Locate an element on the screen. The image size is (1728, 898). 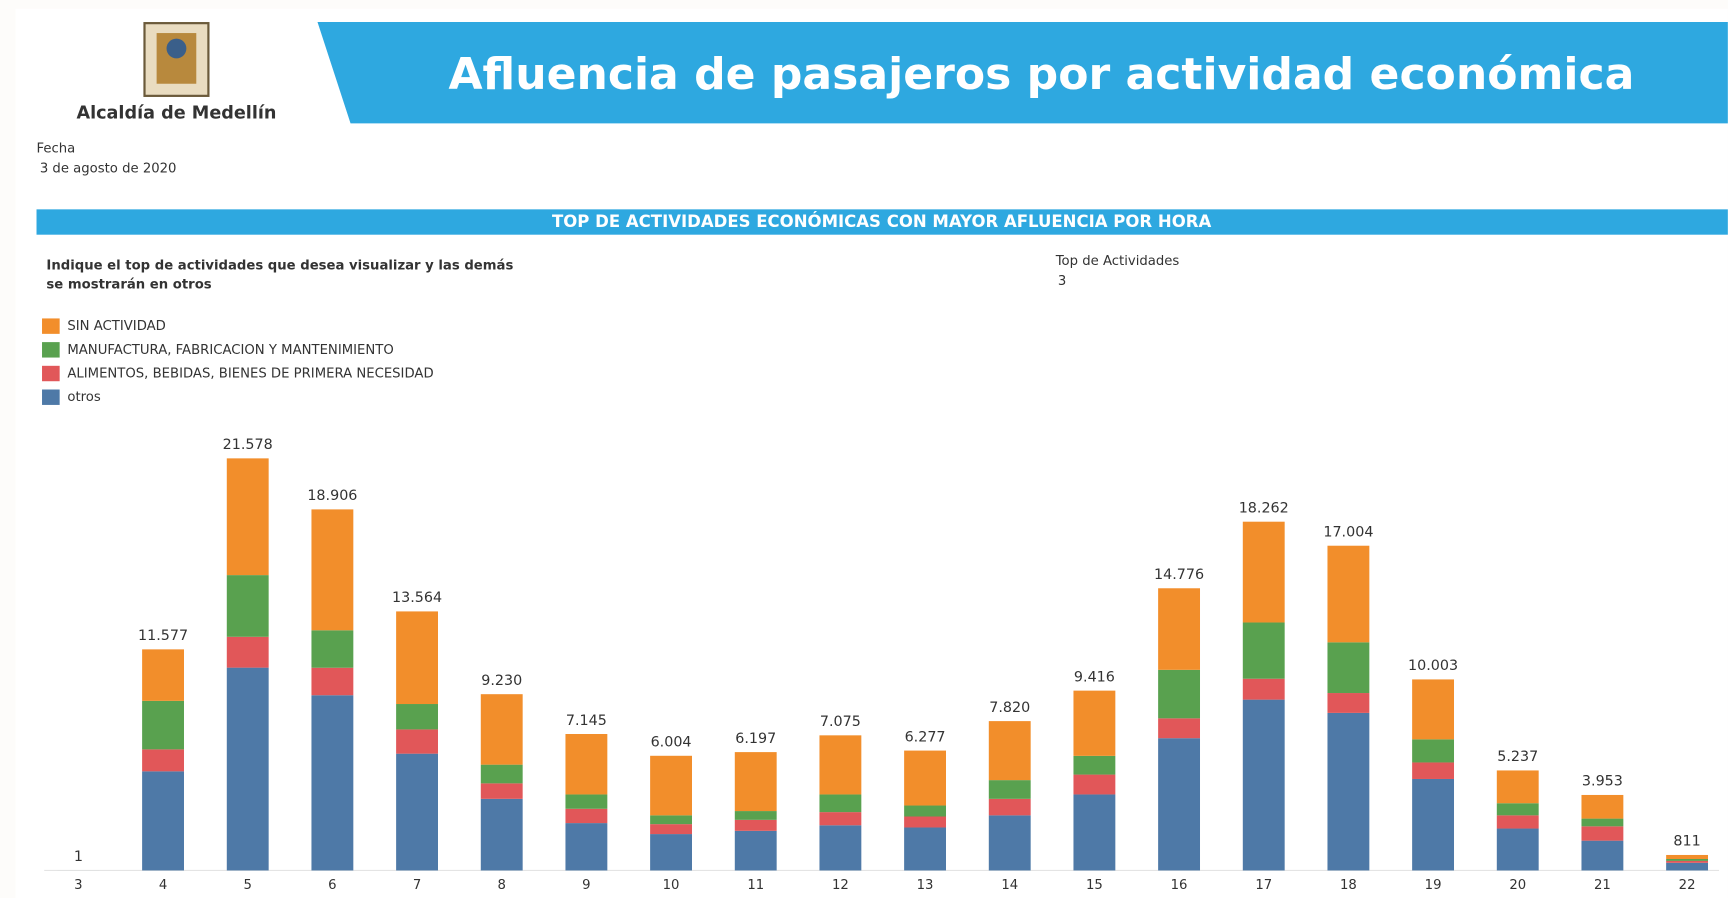
x-tick-label: 7 is located at coordinates (417, 885).